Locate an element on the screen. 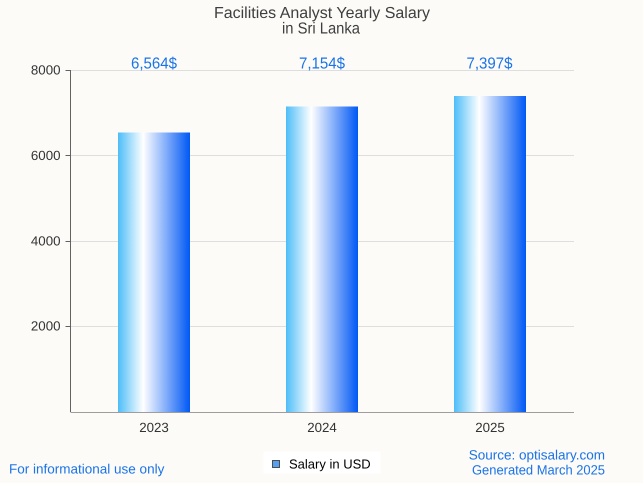 Image resolution: width=643 pixels, height=483 pixels. svg-text: 8000 is located at coordinates (46, 70).